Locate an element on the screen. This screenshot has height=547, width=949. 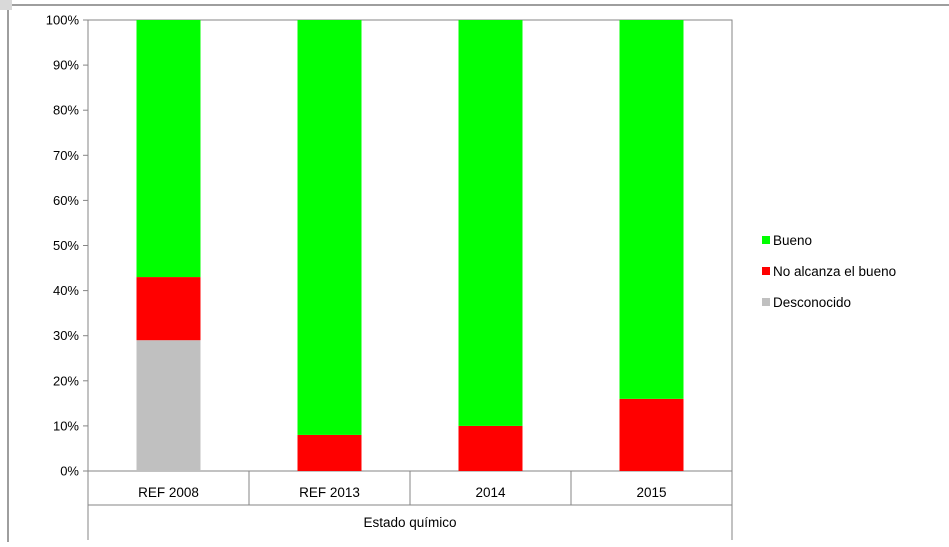
y-tick-label: 10% is located at coordinates (66, 425).